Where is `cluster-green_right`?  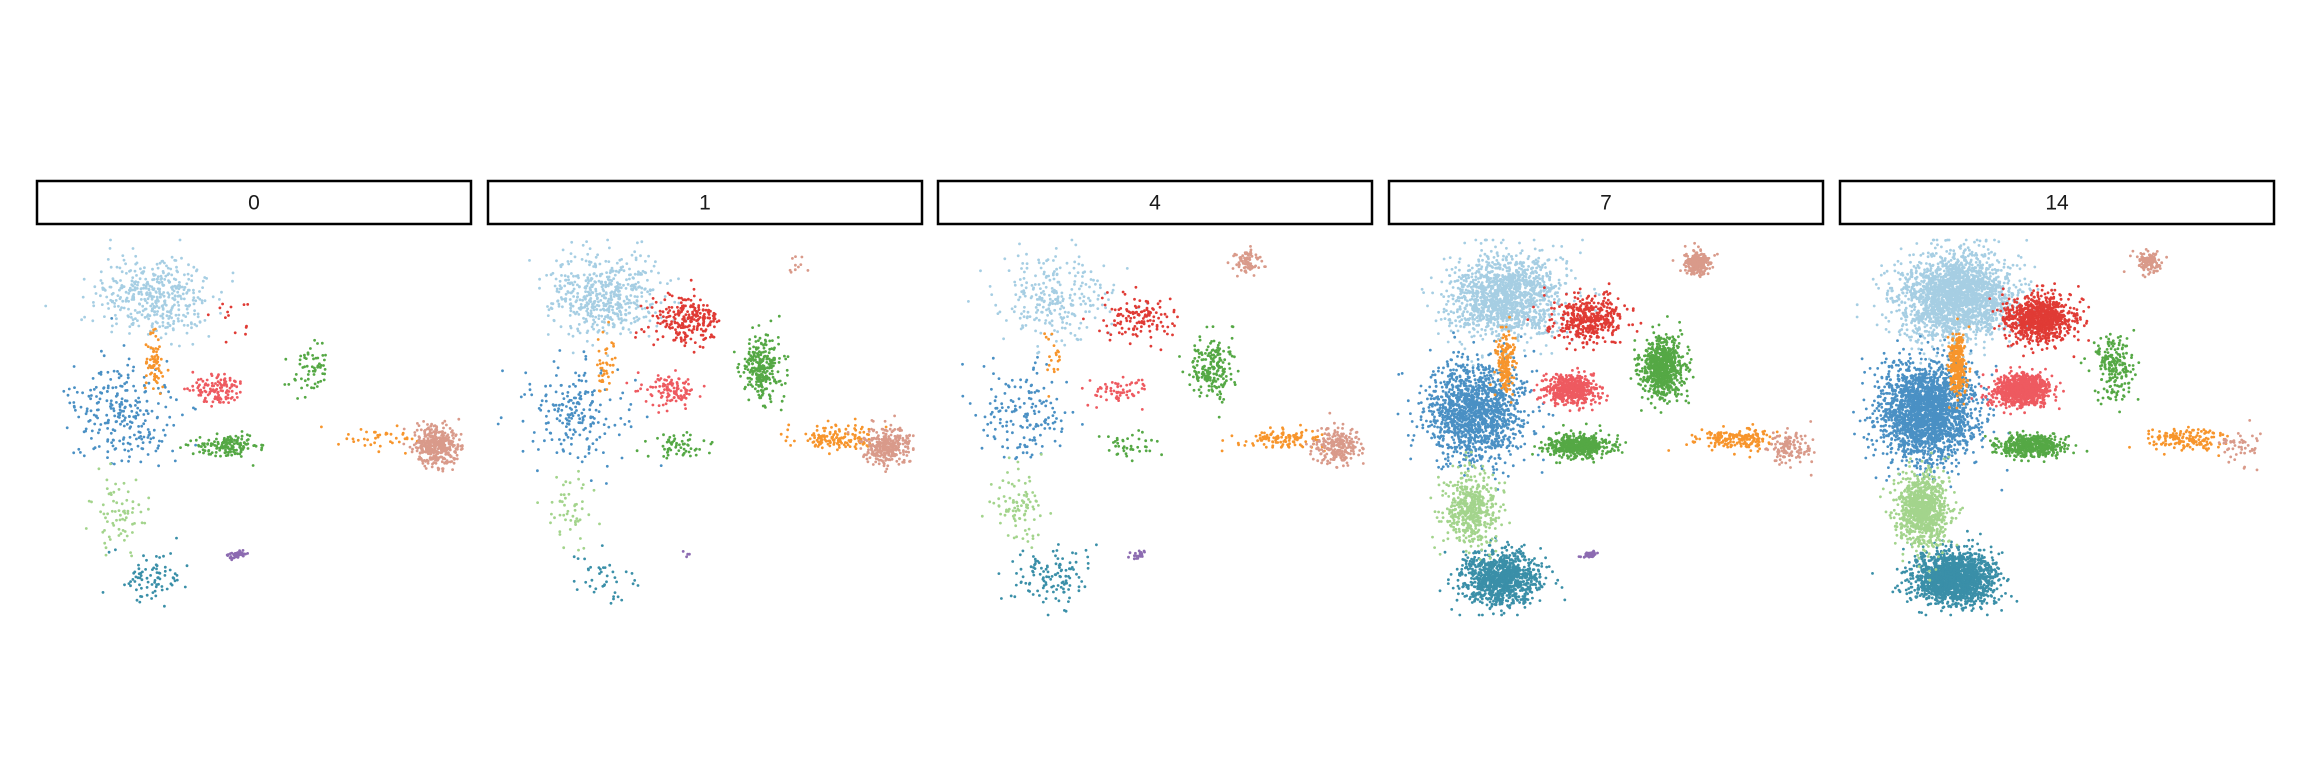
cluster-green_right is located at coordinates (1209, 372).